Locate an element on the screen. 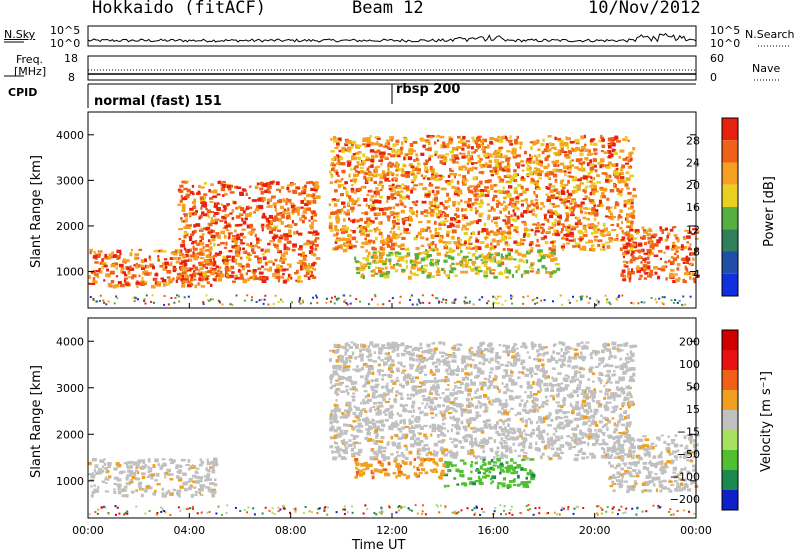 This screenshot has height=554, width=800. xtick-label: 04:00 is located at coordinates (189, 530).